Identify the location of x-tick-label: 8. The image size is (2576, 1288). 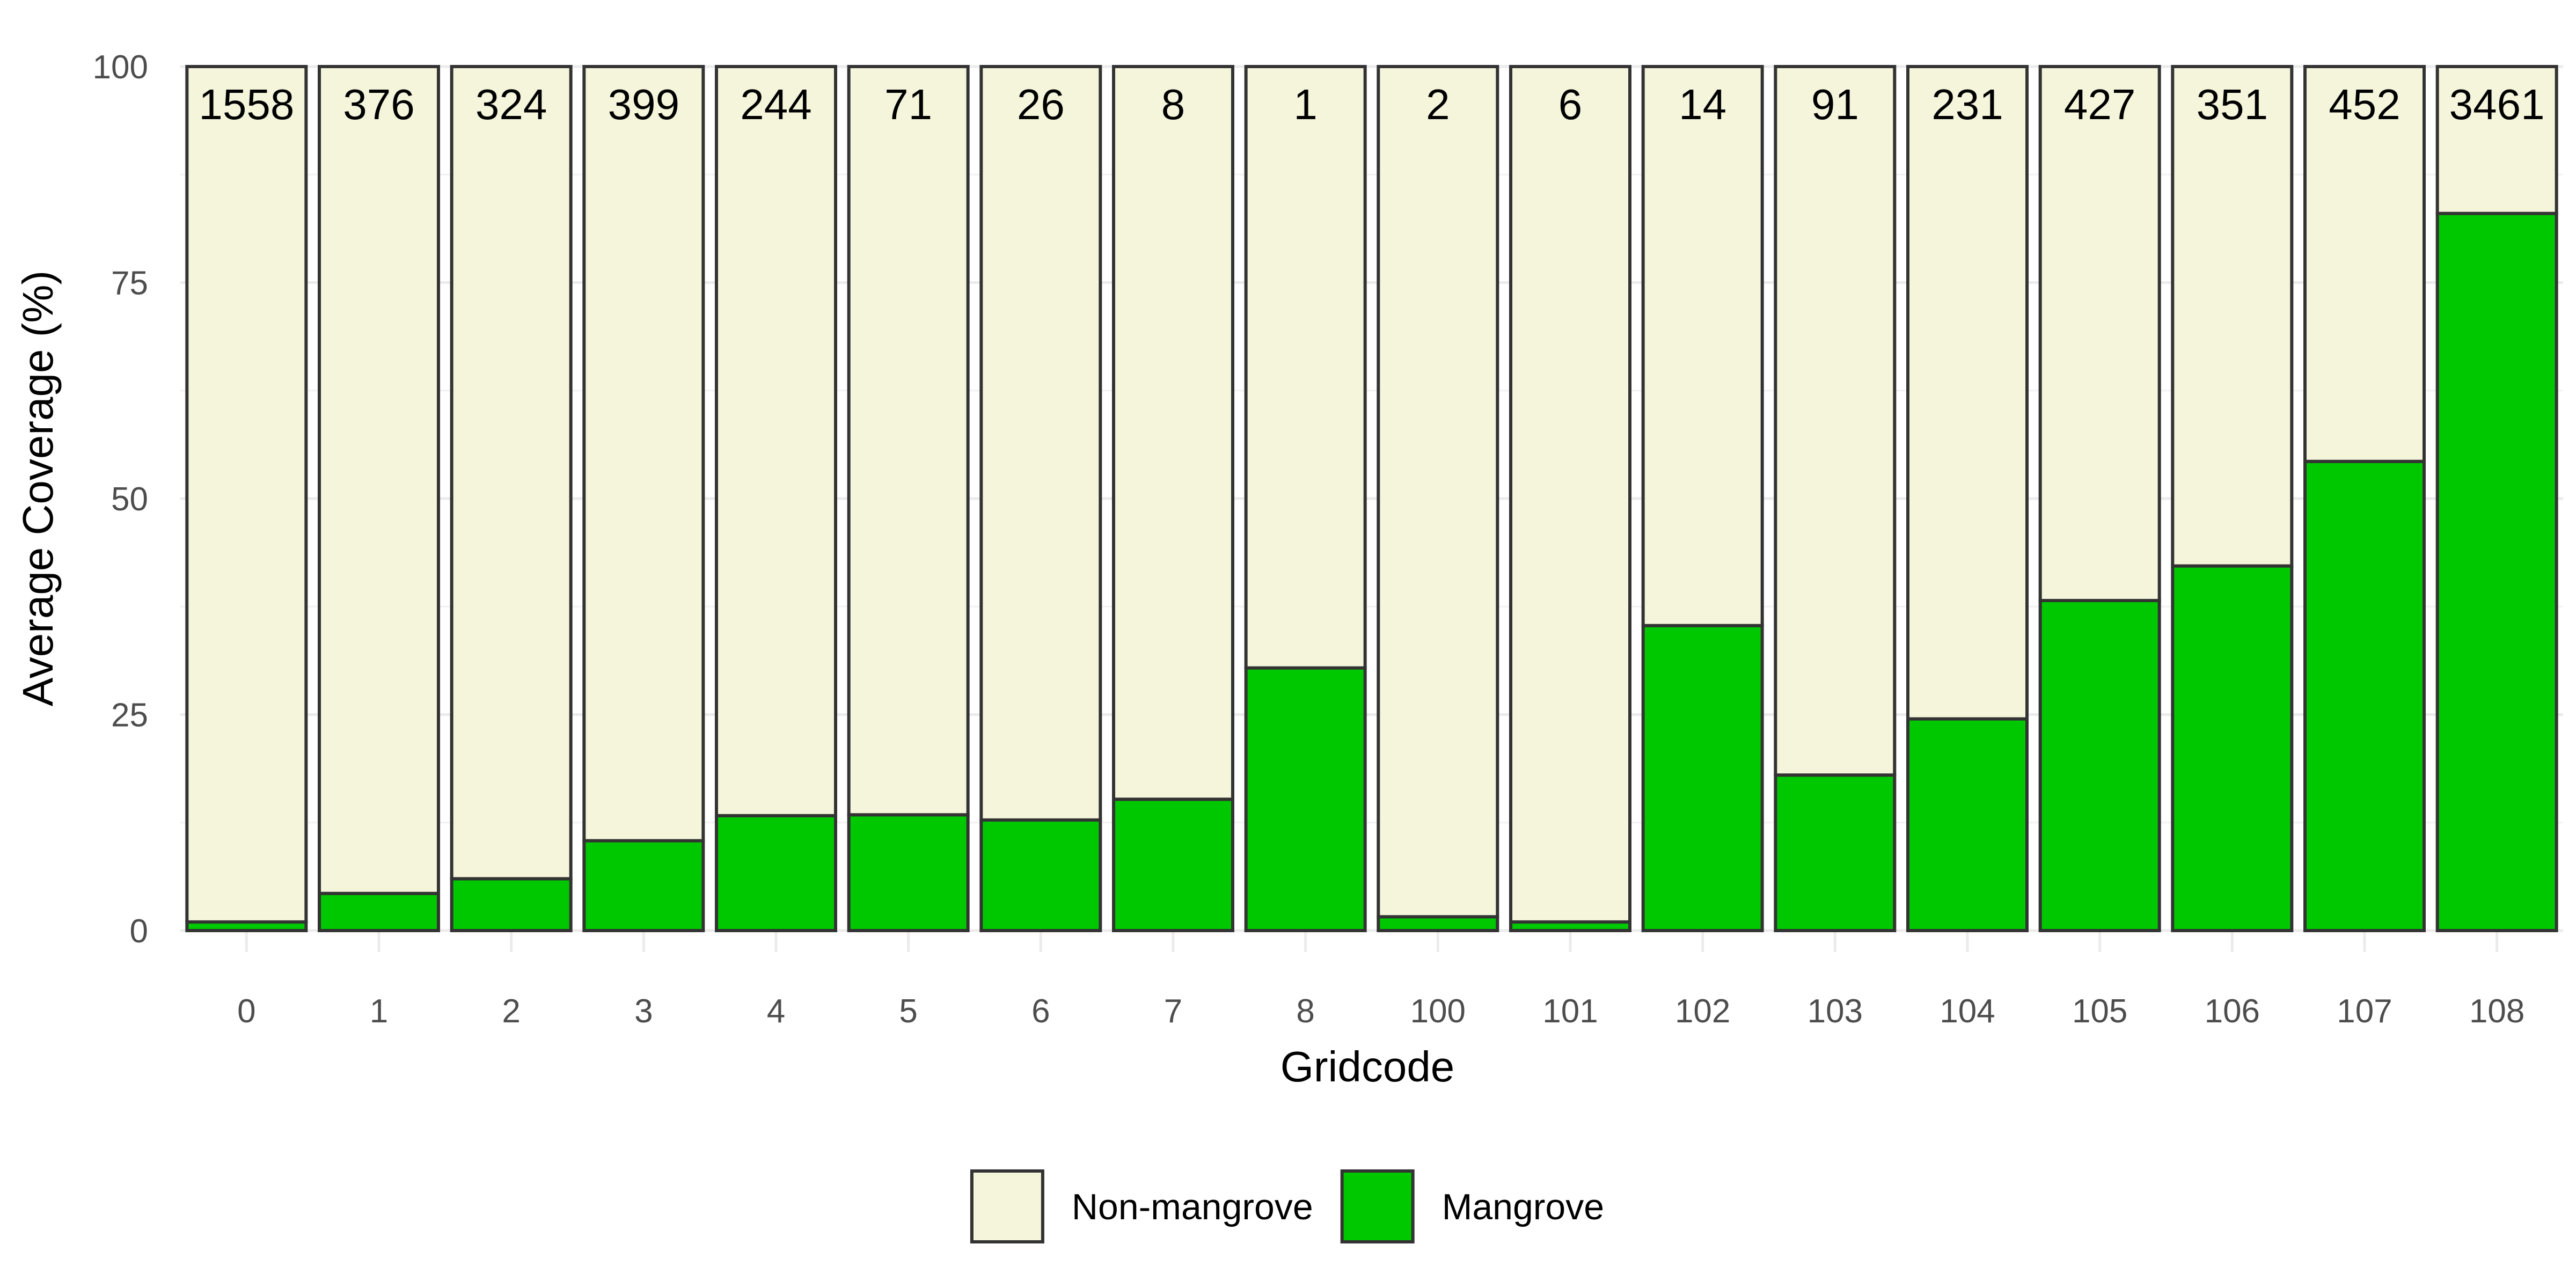
(1305, 1011).